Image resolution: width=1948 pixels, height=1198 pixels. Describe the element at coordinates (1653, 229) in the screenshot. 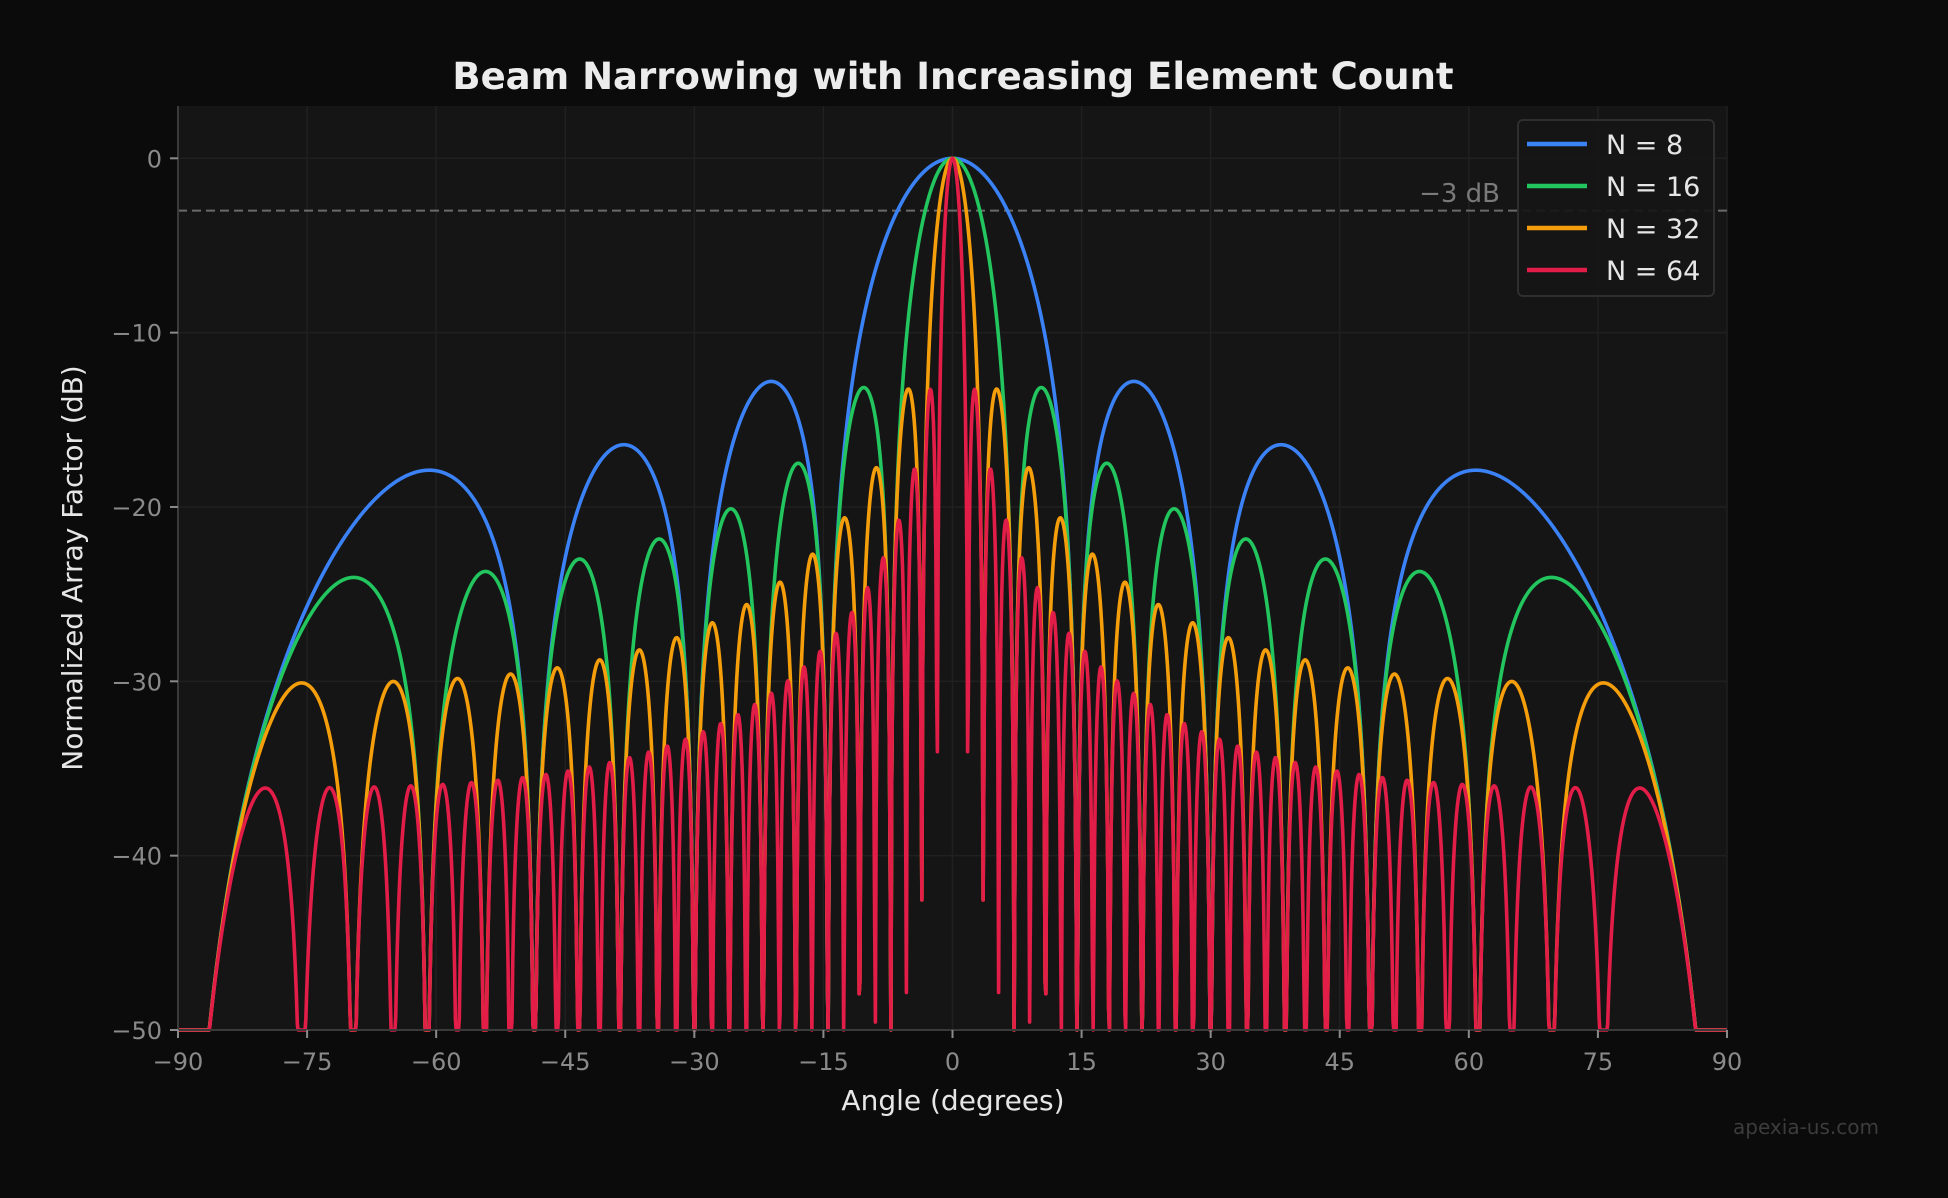

I see `legend-label-n32: N = 32` at that location.